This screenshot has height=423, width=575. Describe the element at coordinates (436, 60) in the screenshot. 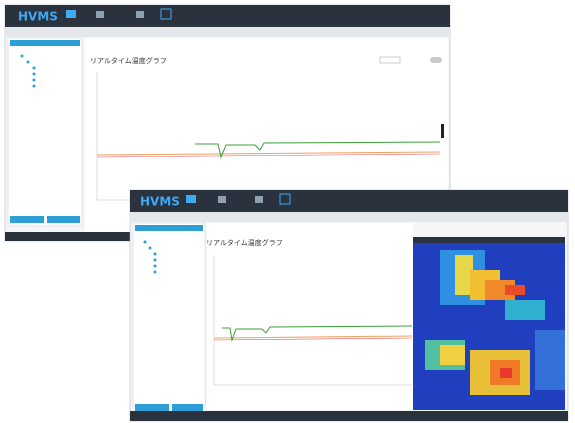

I see `toggle` at that location.